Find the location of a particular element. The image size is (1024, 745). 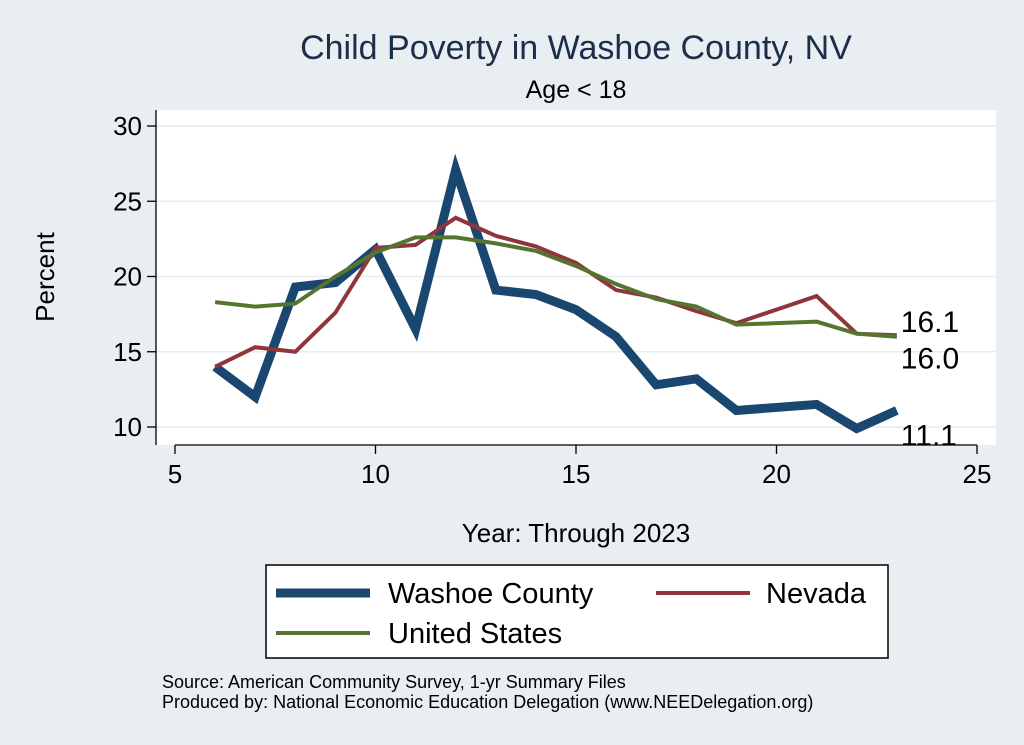

x-axis-title: Year: Through 2023 is located at coordinates (576, 533).